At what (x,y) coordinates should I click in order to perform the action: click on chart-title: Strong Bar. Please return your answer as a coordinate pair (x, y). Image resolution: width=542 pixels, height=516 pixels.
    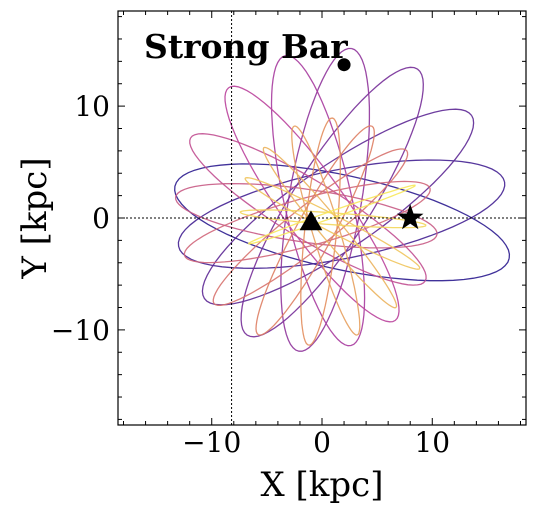
    Looking at the image, I should click on (246, 46).